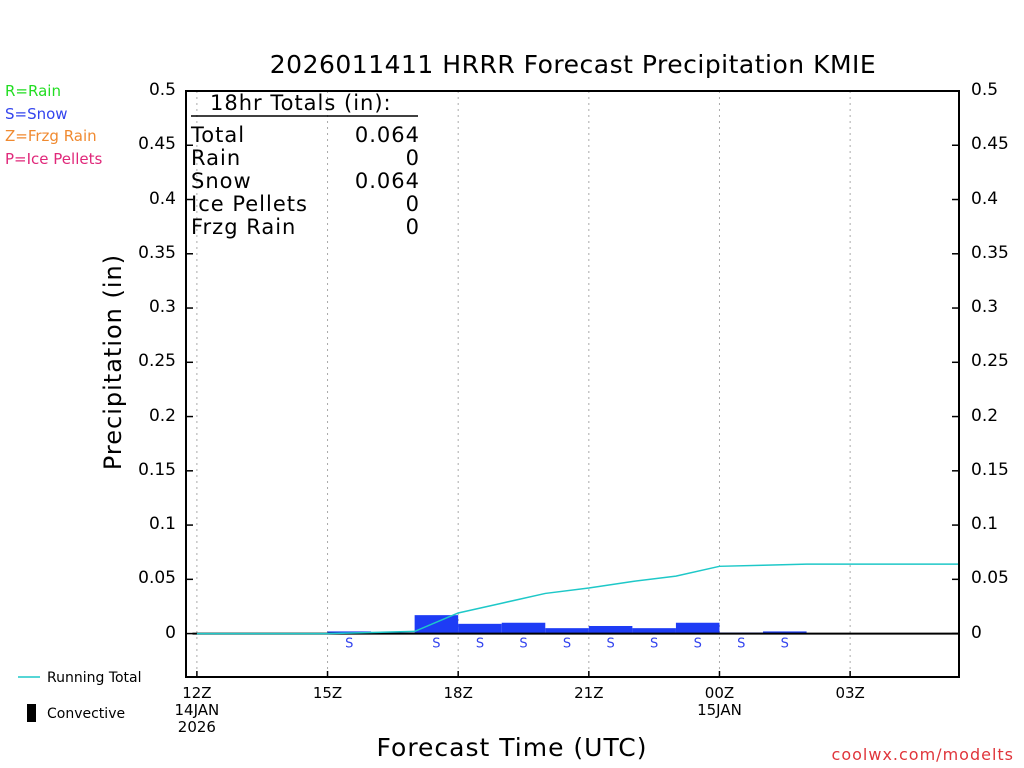 The width and height of the screenshot is (1024, 768). I want to click on y-tick-label-right: 0.15, so click(990, 469).